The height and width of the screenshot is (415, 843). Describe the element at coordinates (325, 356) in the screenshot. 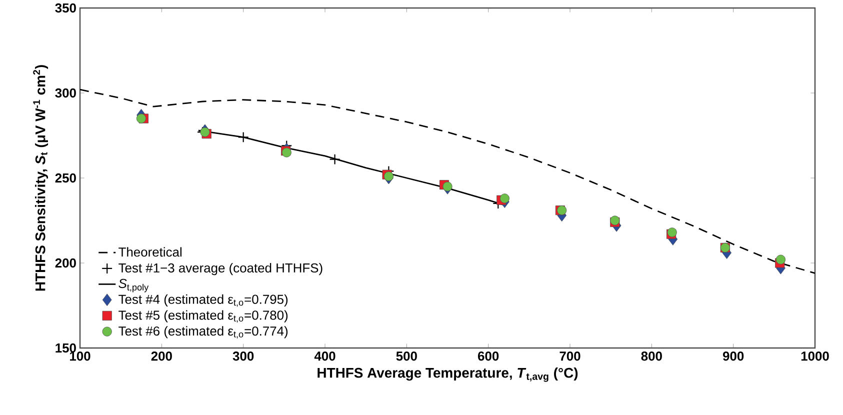

I see `x-tick-label: 400` at that location.